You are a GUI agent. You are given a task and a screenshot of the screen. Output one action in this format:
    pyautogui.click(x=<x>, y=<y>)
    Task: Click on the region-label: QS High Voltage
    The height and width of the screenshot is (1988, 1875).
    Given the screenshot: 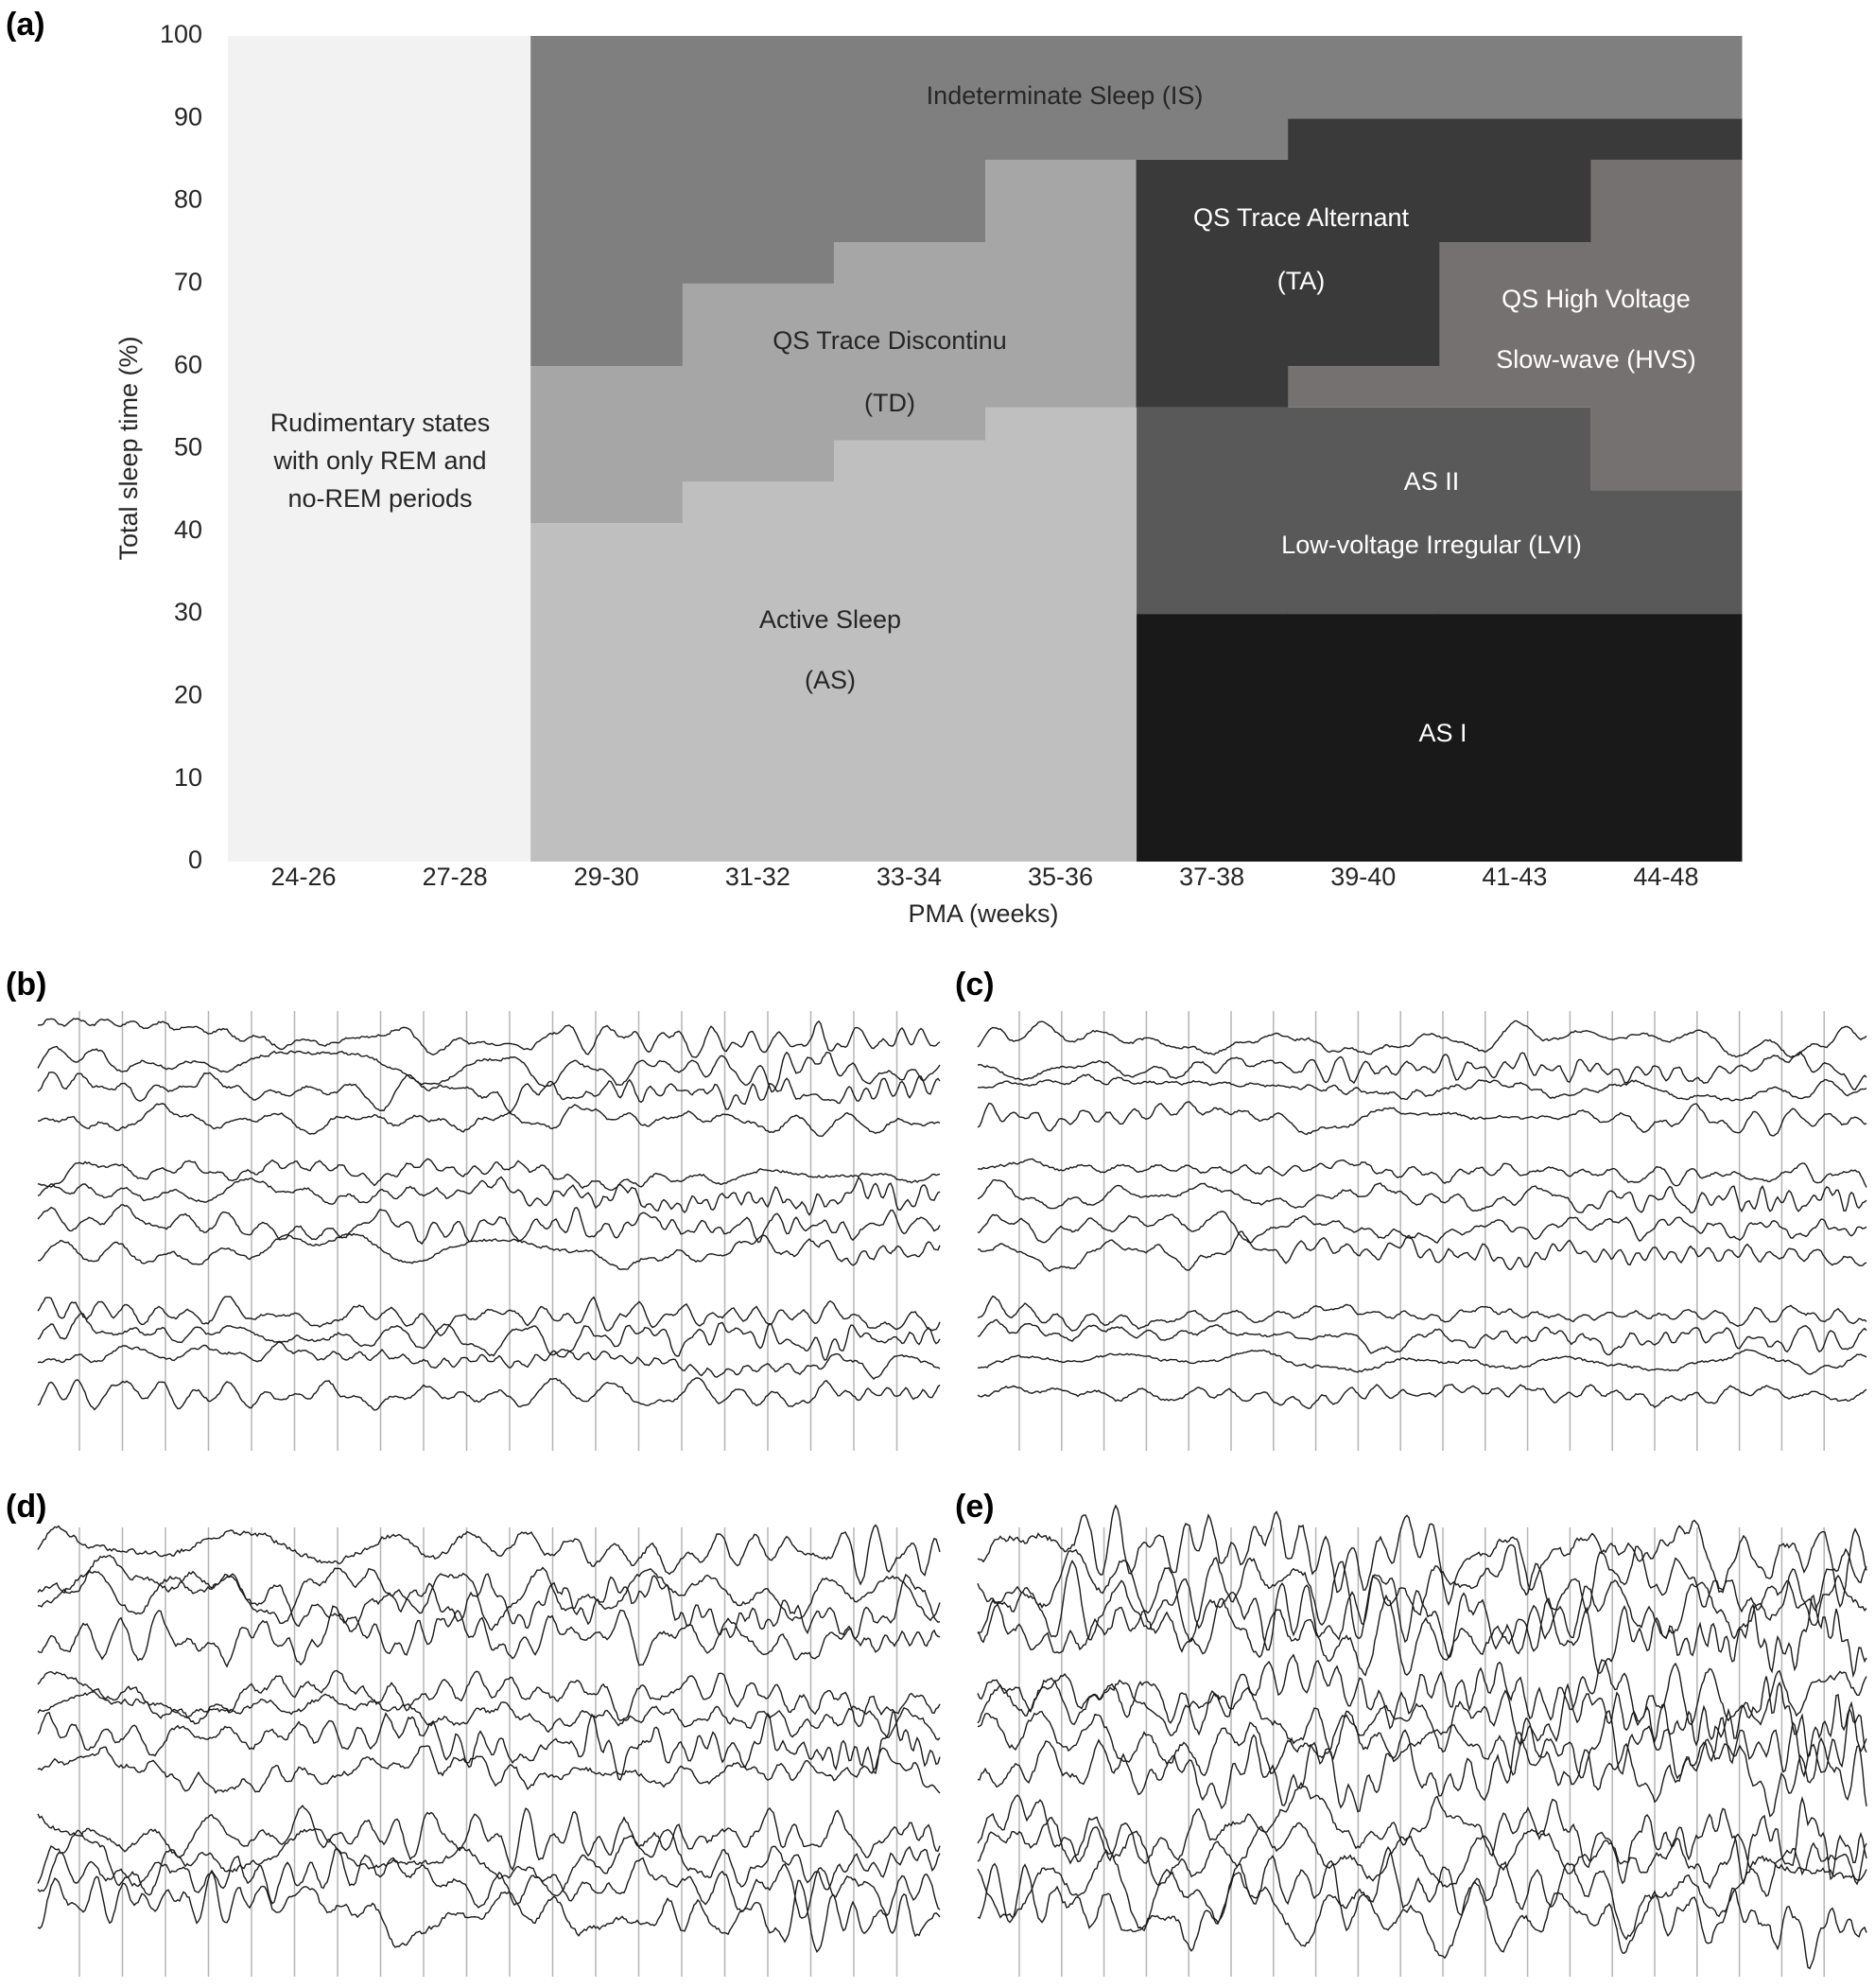 What is the action you would take?
    pyautogui.click(x=1597, y=299)
    